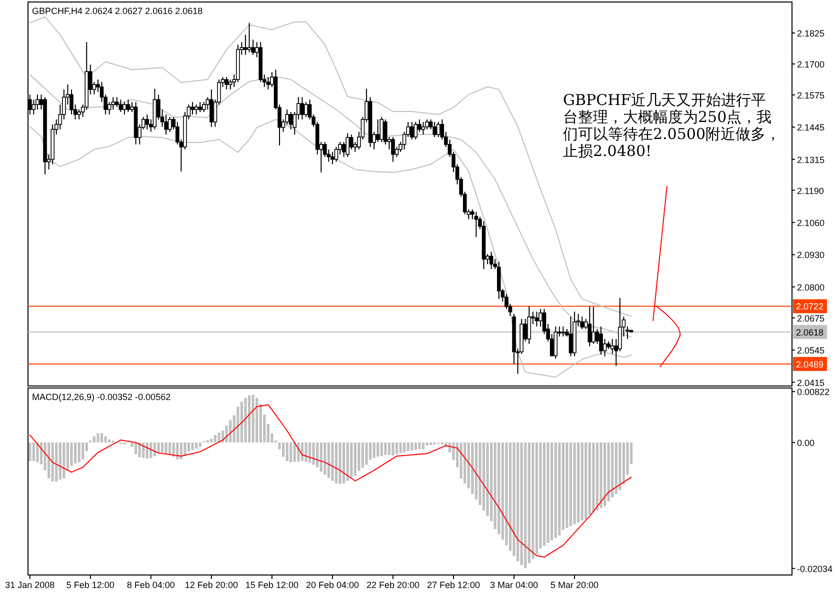 The width and height of the screenshot is (835, 594). Describe the element at coordinates (271, 585) in the screenshot. I see `x-tick-label: 15 Feb 12:00` at that location.